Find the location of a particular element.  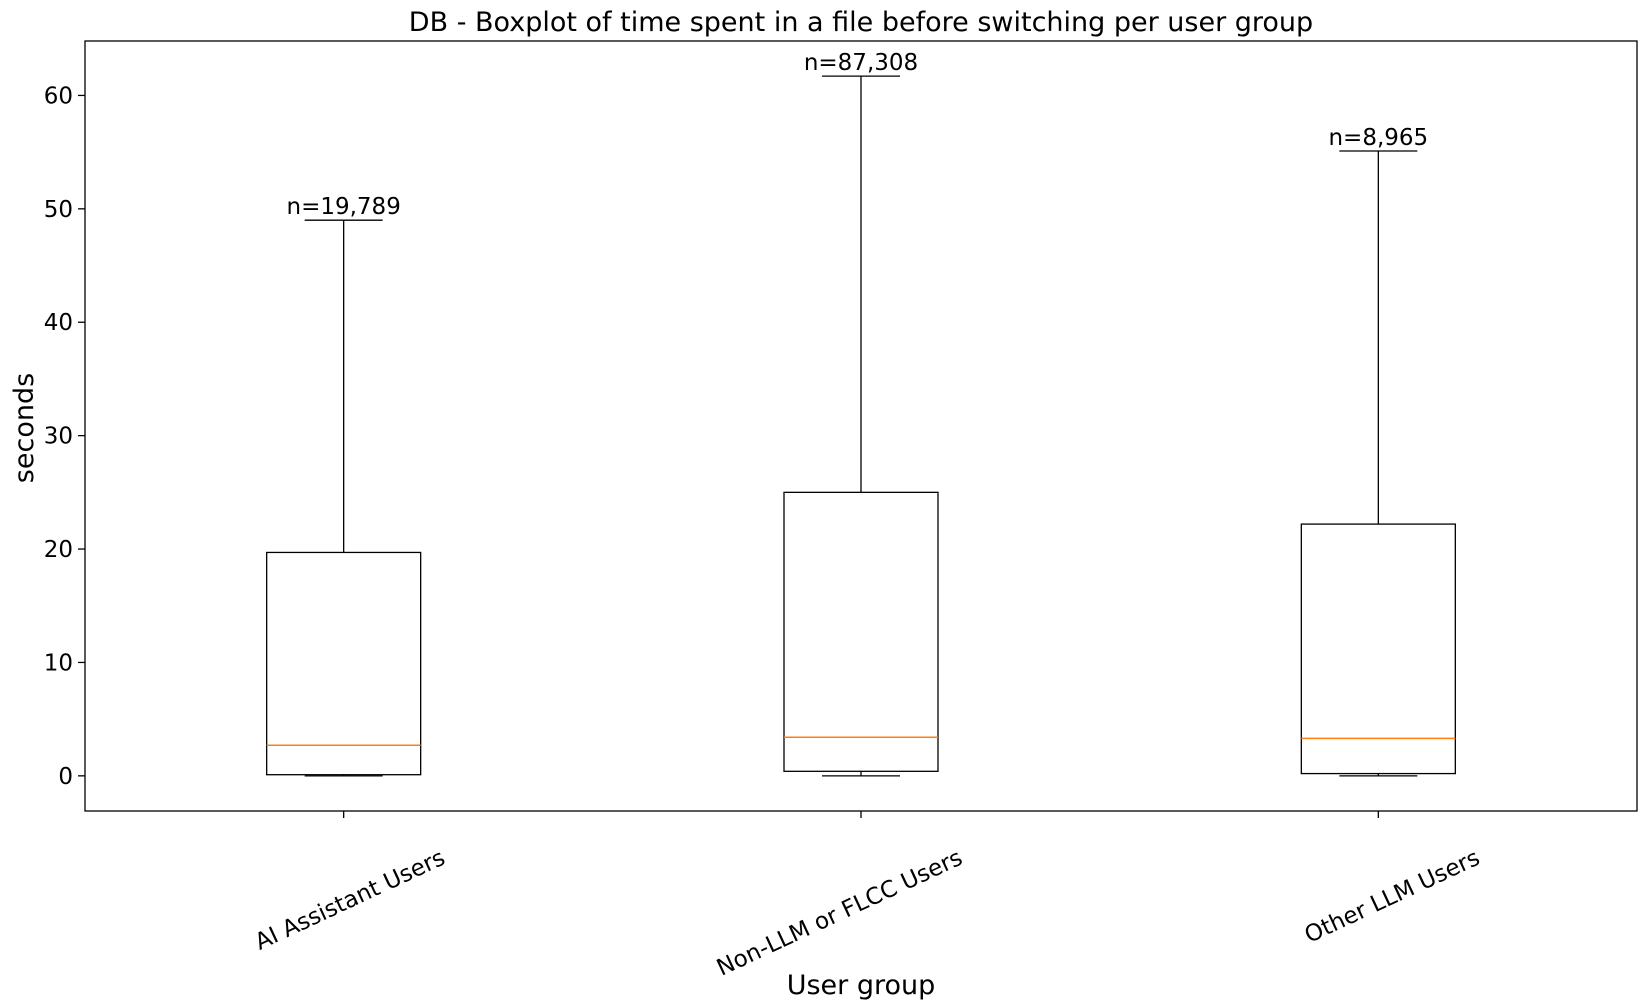

y-tick-label: 50 is located at coordinates (58, 210).